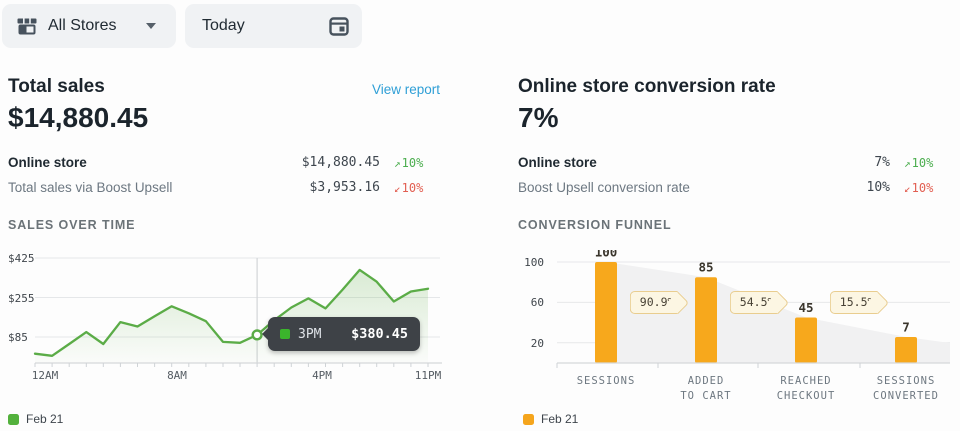  What do you see at coordinates (534, 262) in the screenshot?
I see `y-tick-label: 100` at bounding box center [534, 262].